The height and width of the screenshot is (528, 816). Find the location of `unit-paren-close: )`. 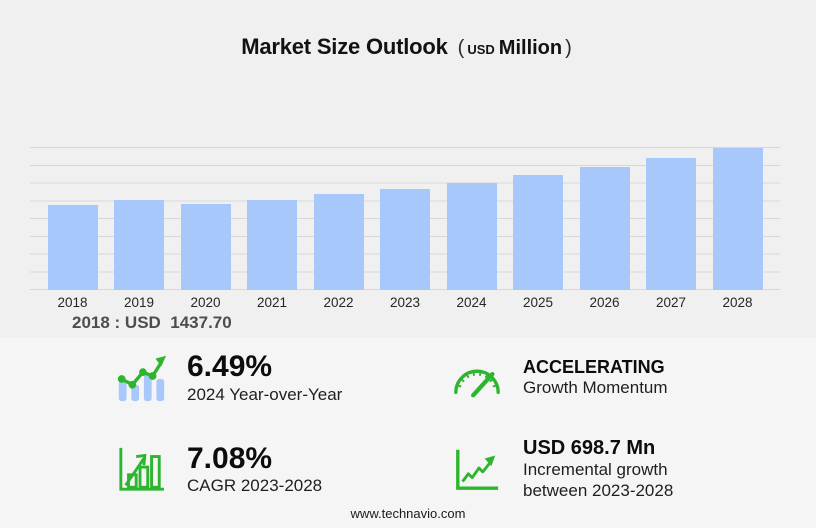

unit-paren-close: ) is located at coordinates (568, 48).